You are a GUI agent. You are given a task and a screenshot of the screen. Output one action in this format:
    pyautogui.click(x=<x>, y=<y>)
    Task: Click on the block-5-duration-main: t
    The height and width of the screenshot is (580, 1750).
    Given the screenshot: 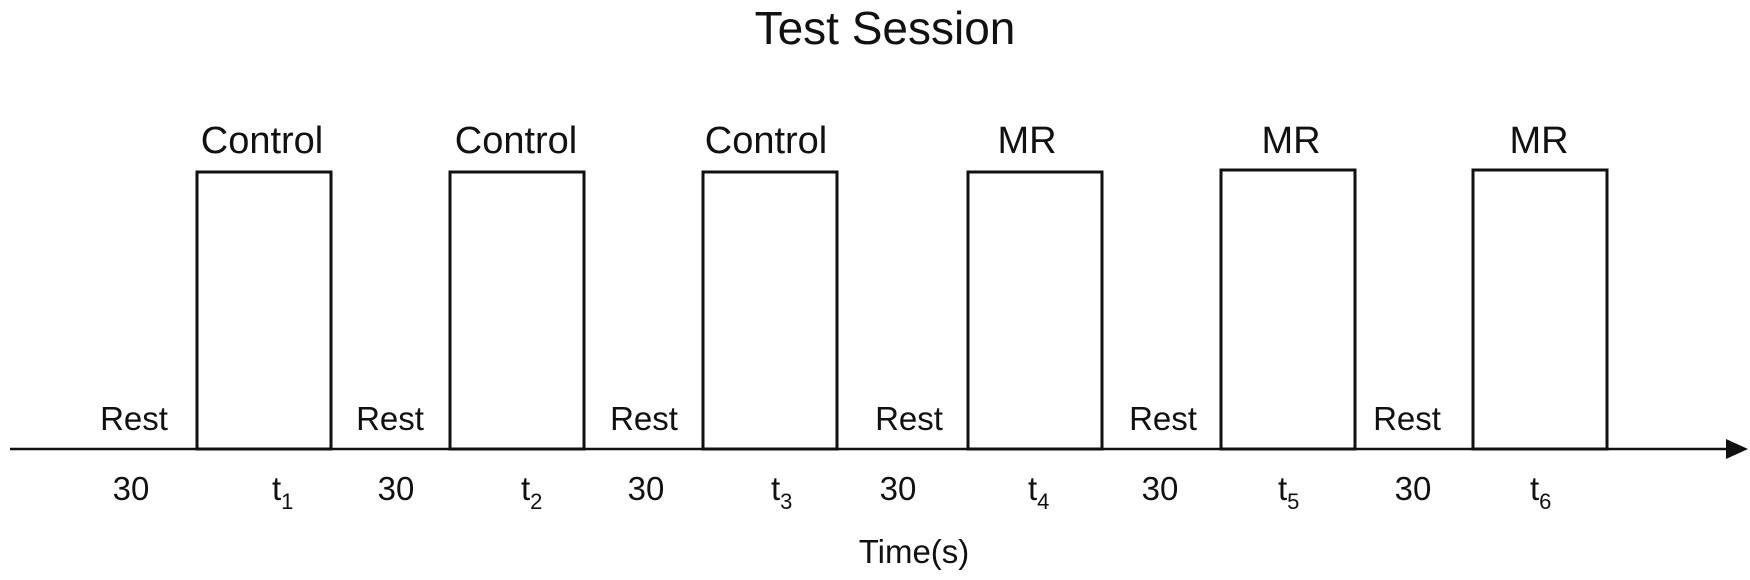 What is the action you would take?
    pyautogui.click(x=1282, y=488)
    